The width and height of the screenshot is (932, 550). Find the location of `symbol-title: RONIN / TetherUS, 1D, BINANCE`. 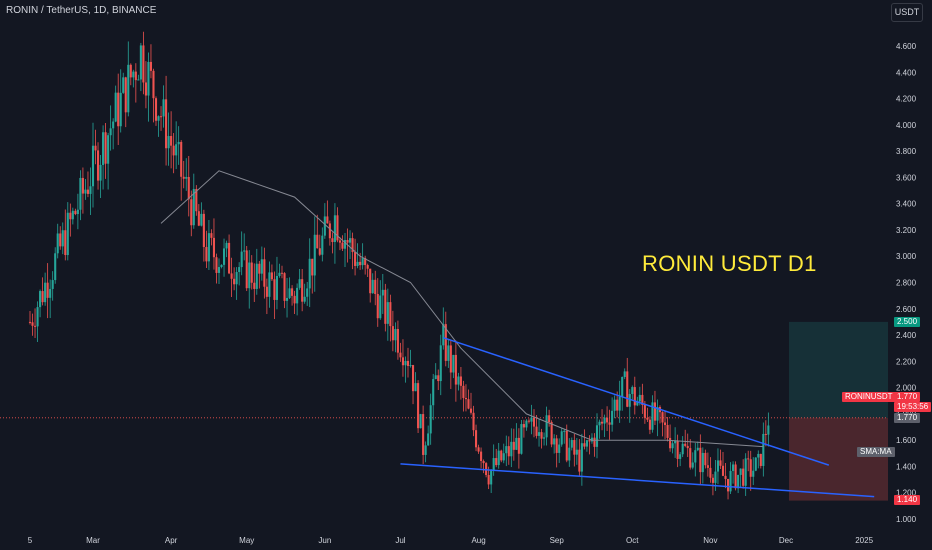

symbol-title: RONIN / TetherUS, 1D, BINANCE is located at coordinates (81, 10).